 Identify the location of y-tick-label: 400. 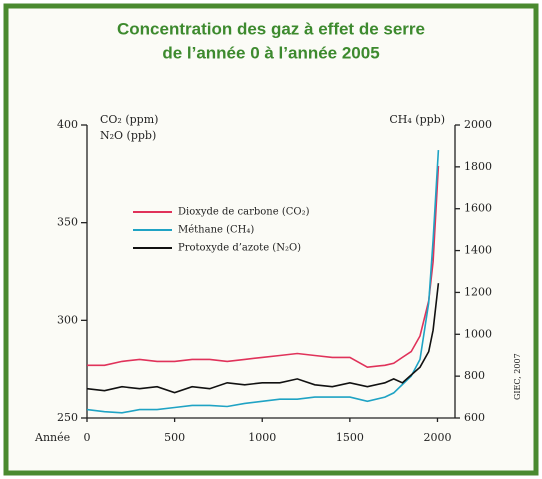
(67, 124).